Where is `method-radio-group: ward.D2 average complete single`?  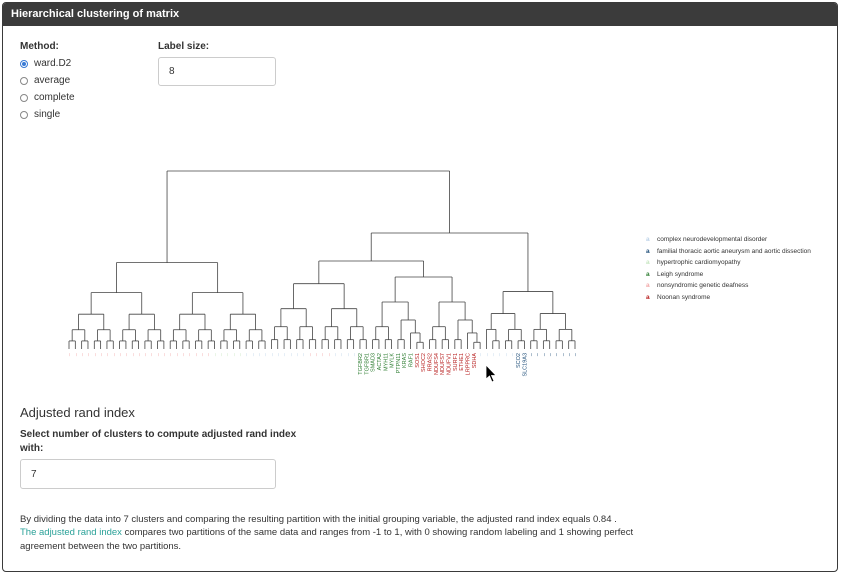
method-radio-group: ward.D2 average complete single is located at coordinates (47, 89).